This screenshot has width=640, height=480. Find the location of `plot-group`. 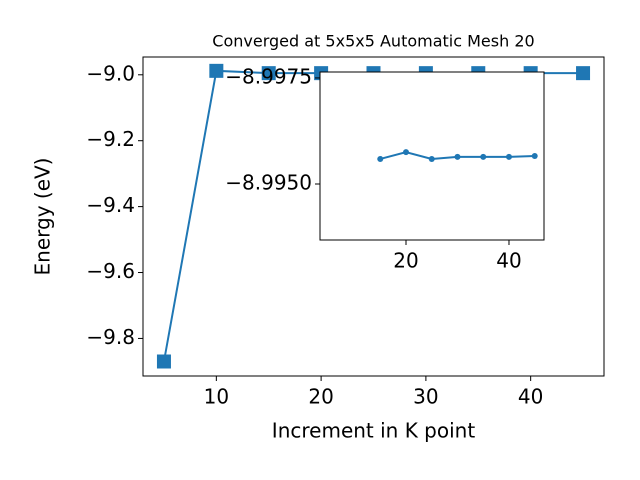

plot-group is located at coordinates (457, 155).